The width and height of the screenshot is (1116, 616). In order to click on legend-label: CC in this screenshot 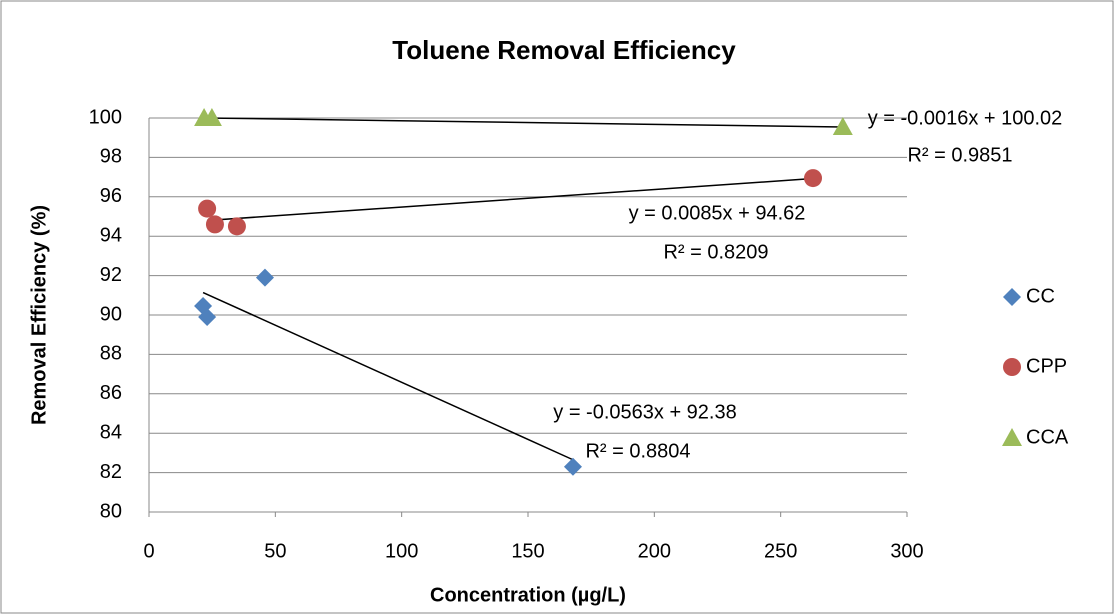, I will do `click(1040, 296)`.